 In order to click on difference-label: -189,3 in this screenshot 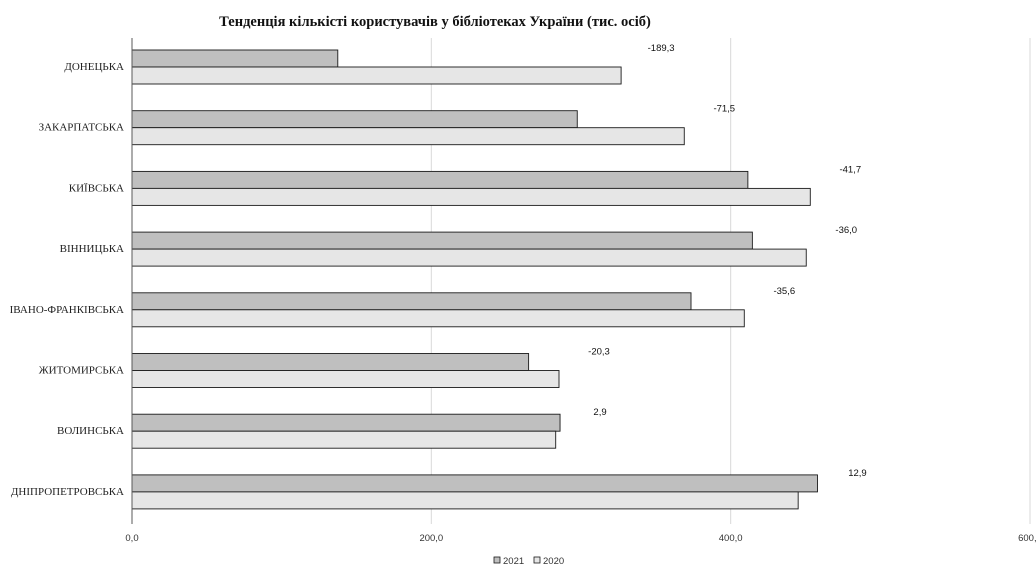, I will do `click(661, 48)`.